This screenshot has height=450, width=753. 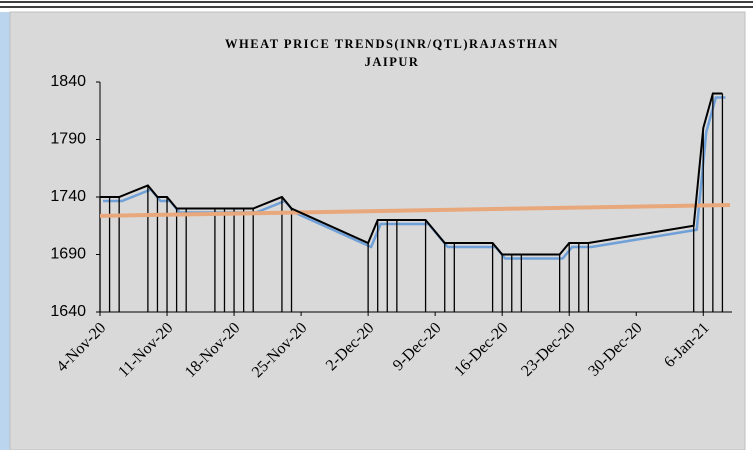 I want to click on side-strip, so click(x=5, y=231).